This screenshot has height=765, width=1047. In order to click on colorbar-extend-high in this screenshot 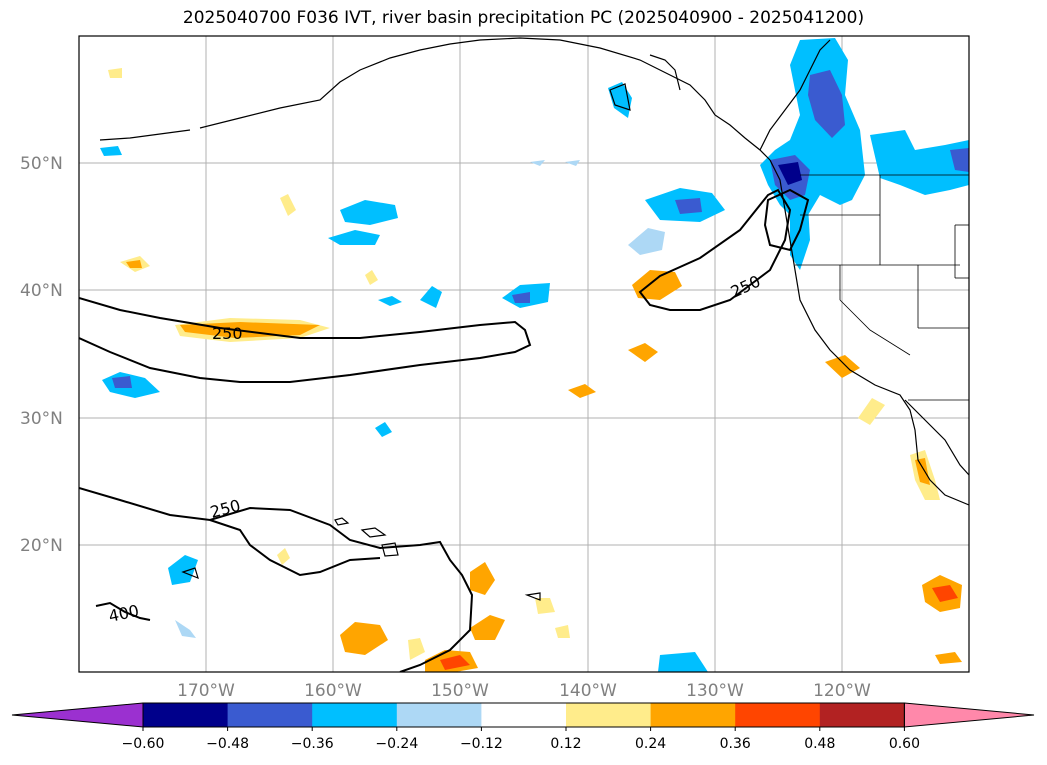, I will do `click(969, 715)`.